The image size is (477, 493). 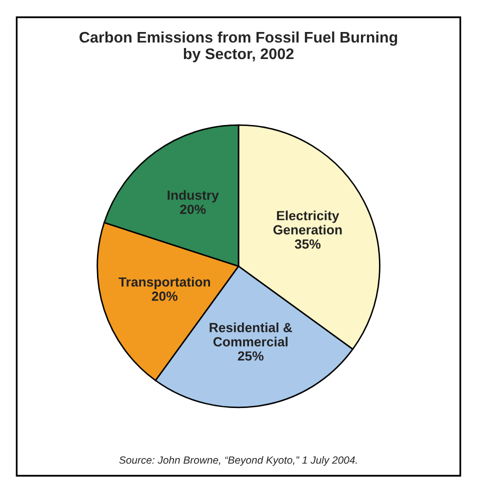 I want to click on slice-label: Industry, so click(x=193, y=196).